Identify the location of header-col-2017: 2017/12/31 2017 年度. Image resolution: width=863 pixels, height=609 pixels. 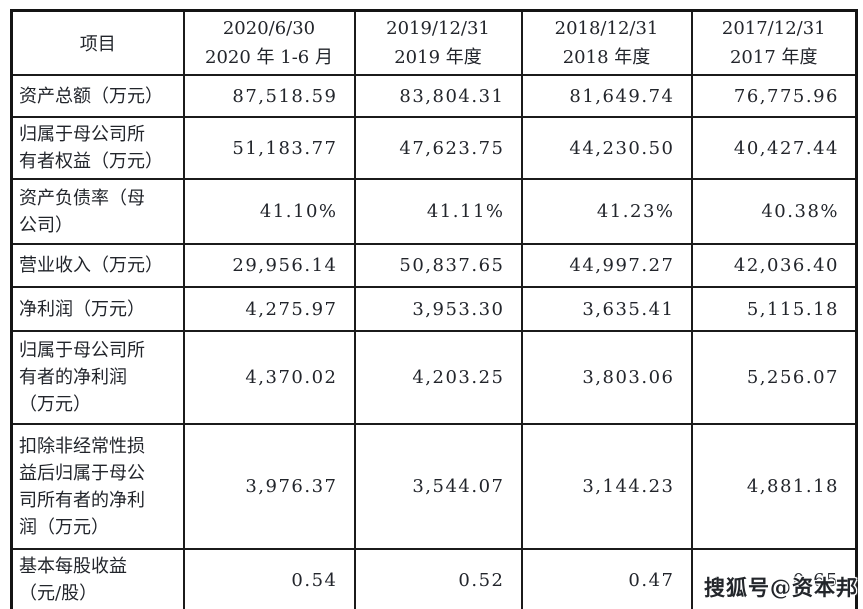
(774, 42).